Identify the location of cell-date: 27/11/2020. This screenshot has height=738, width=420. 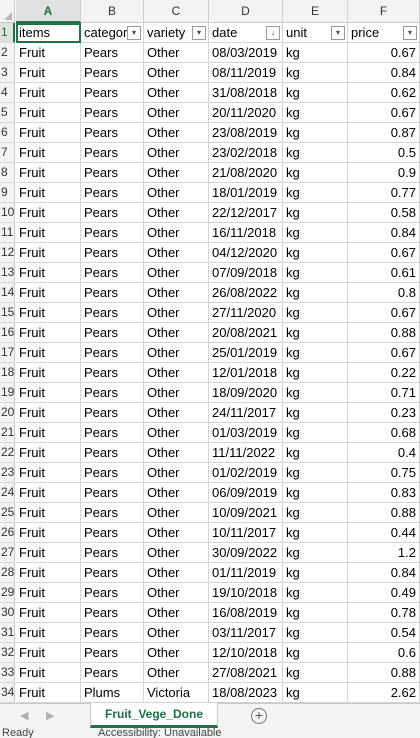
(246, 313).